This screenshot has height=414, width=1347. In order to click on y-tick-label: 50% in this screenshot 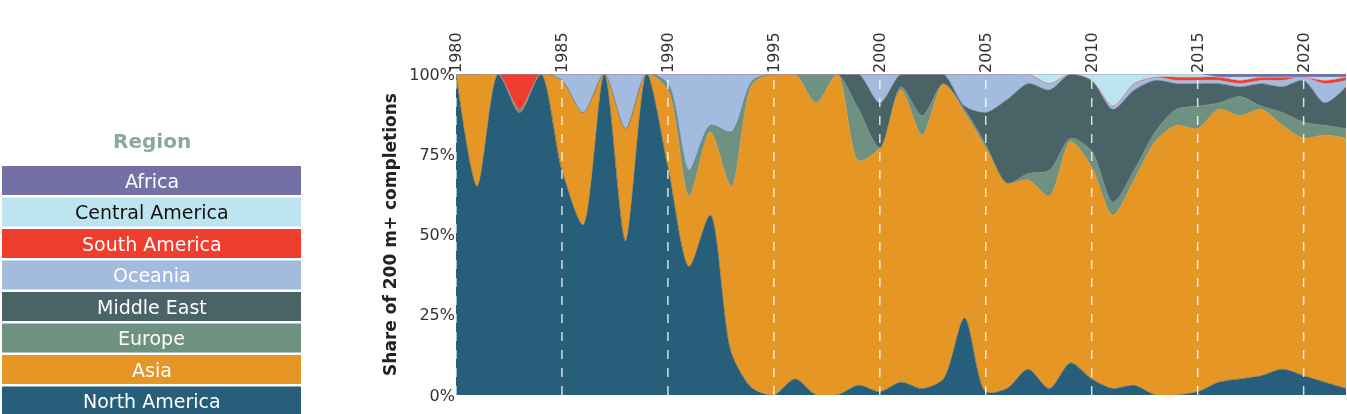, I will do `click(437, 235)`.